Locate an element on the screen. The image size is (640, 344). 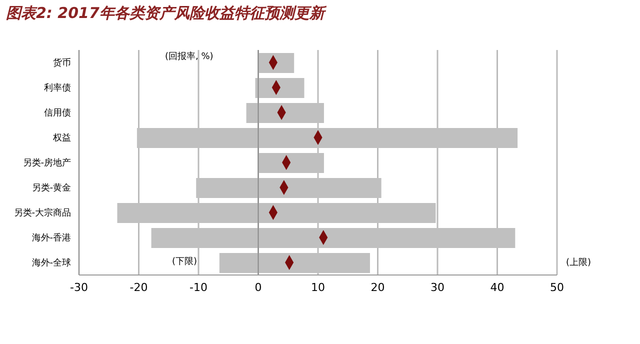
y-tick-label: 另类-黄金 is located at coordinates (51, 188).